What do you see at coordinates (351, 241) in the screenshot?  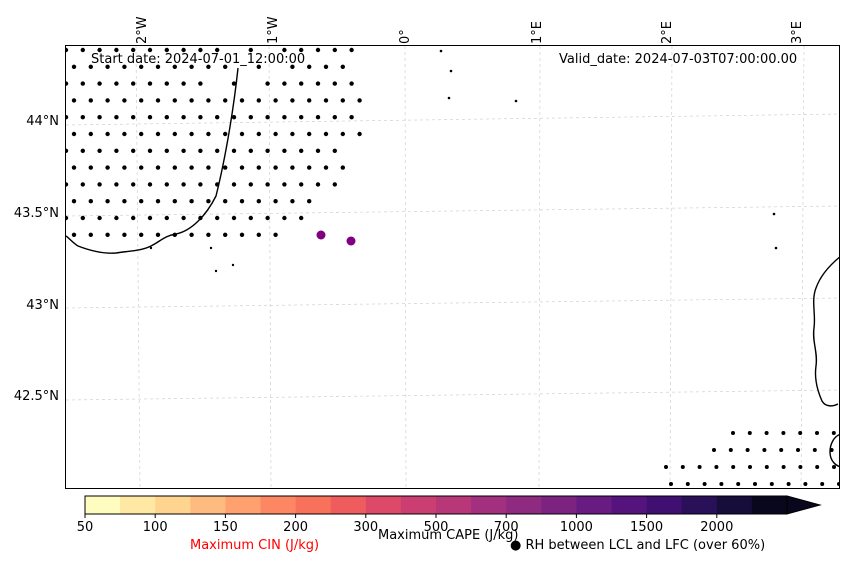 I see `cin-point` at bounding box center [351, 241].